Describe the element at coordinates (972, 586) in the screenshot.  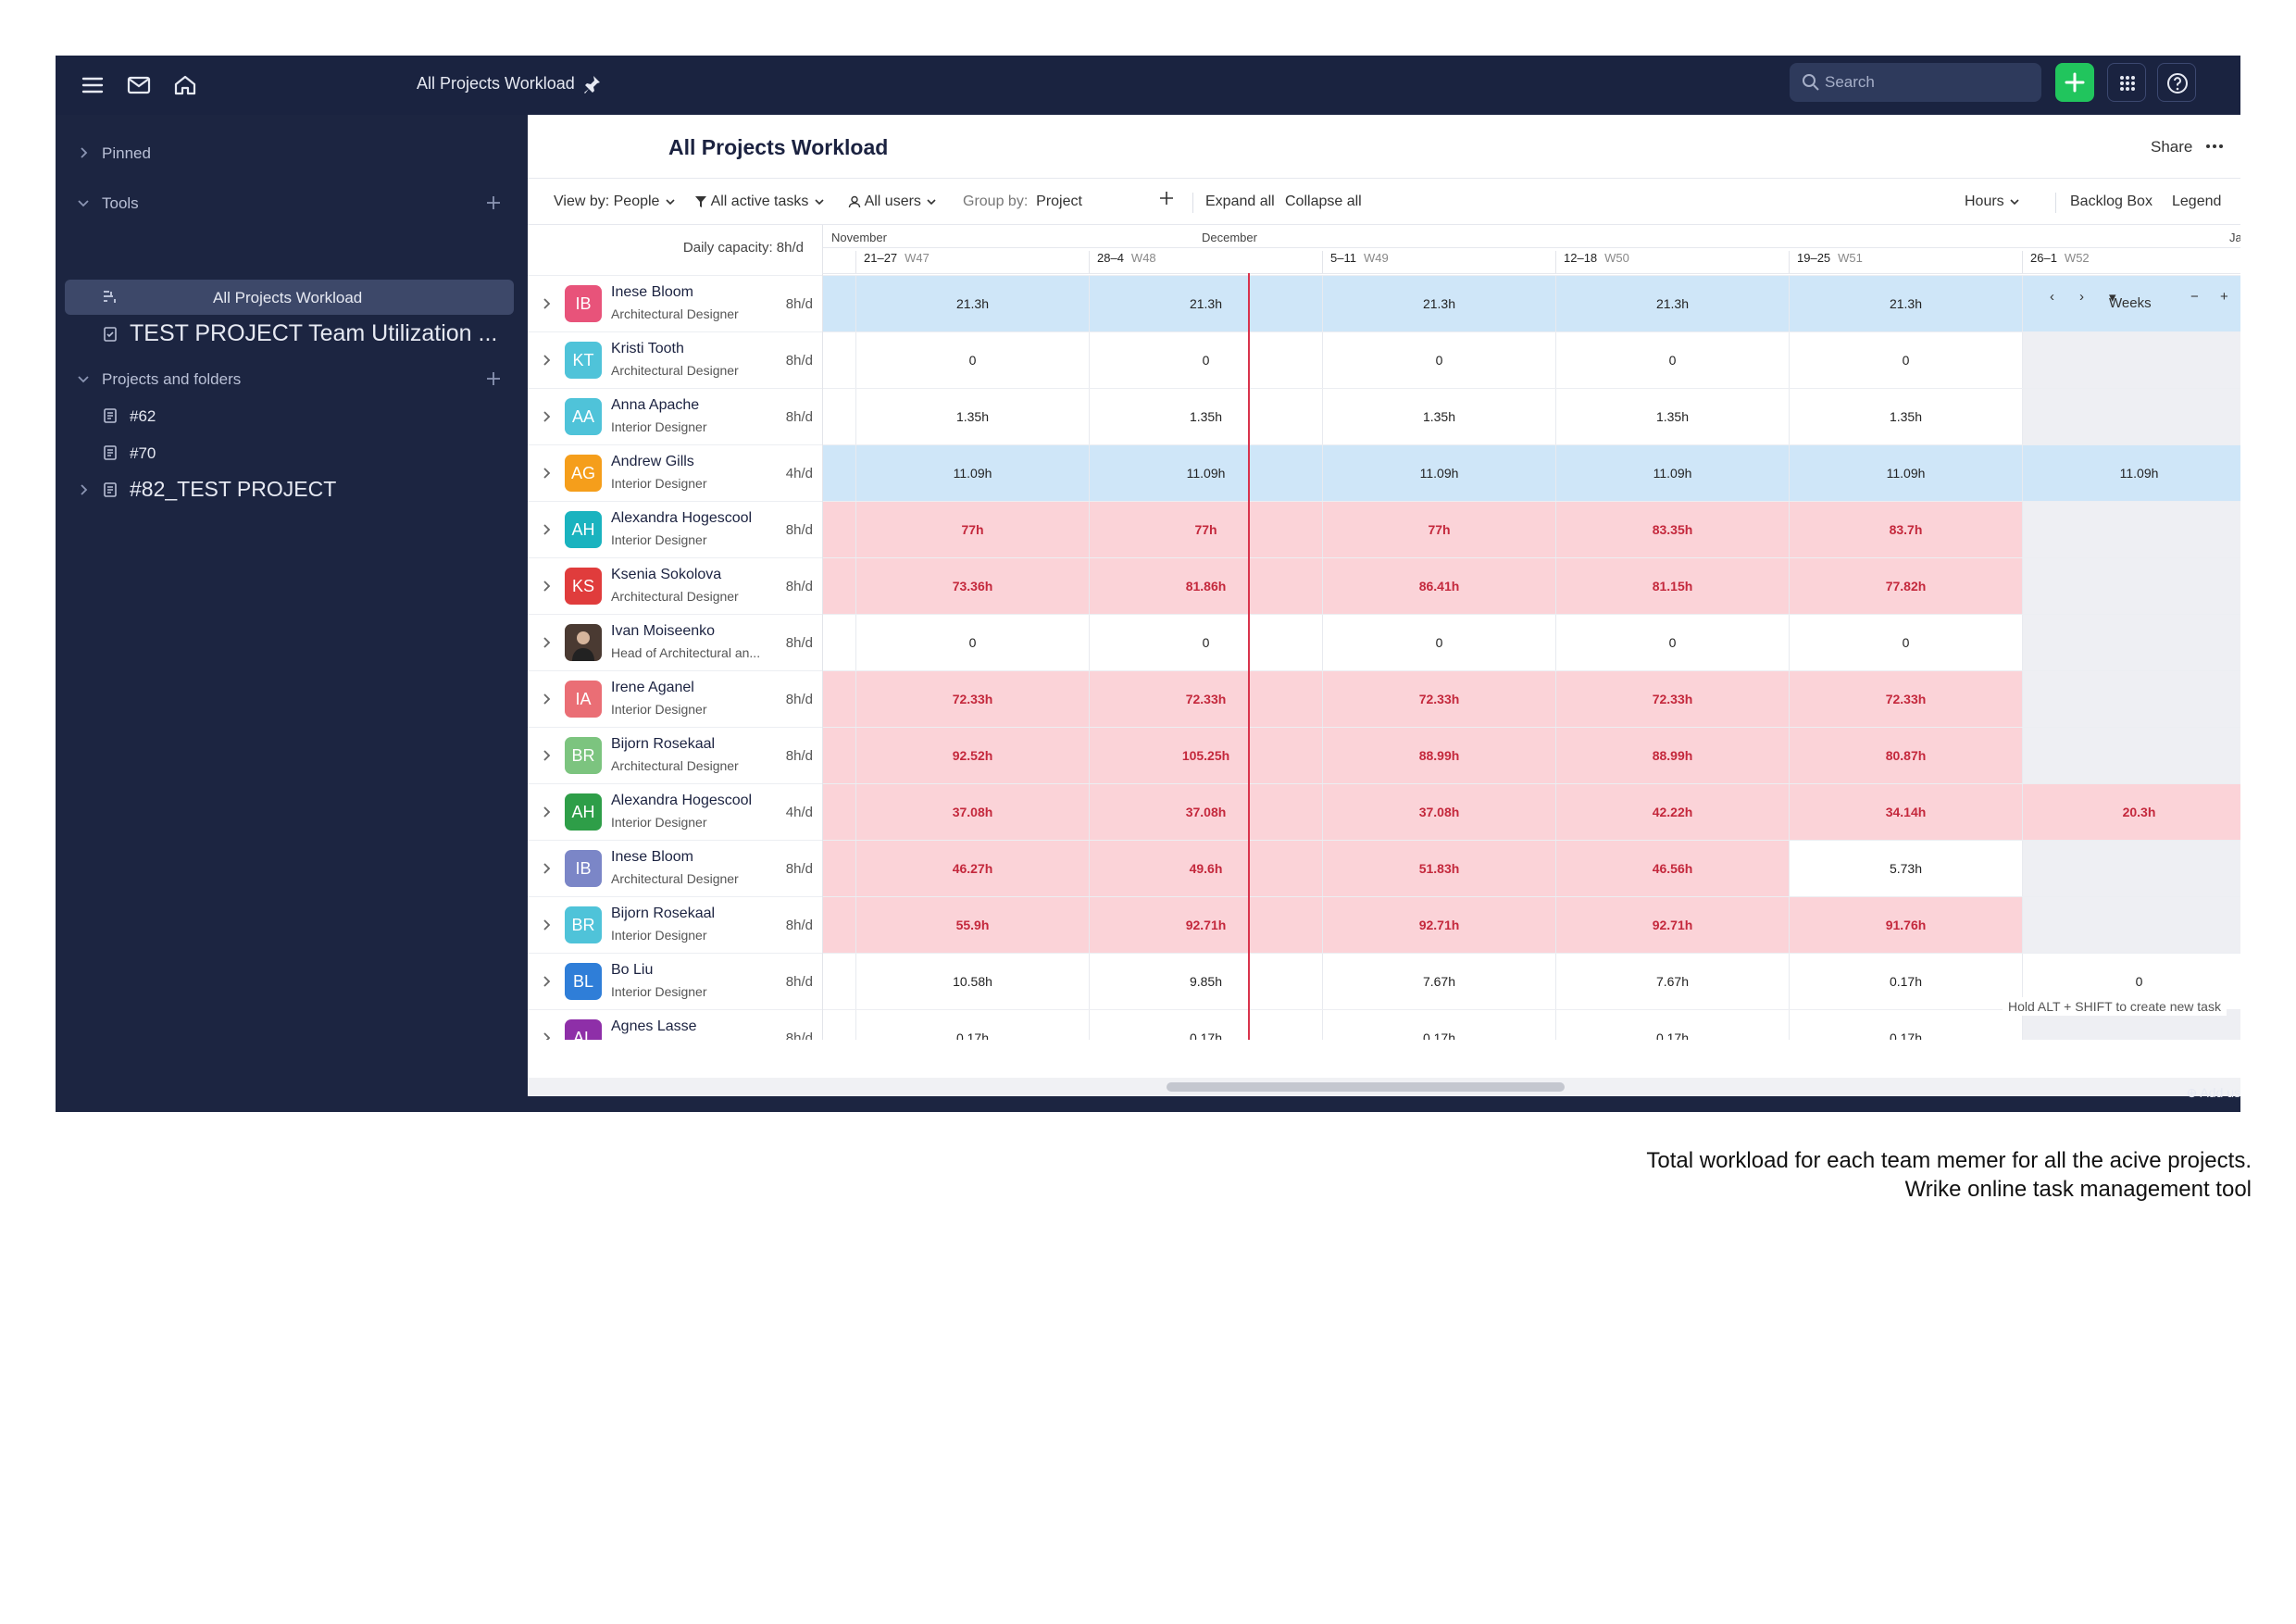
I see `workload-cell: 73.36h` at that location.